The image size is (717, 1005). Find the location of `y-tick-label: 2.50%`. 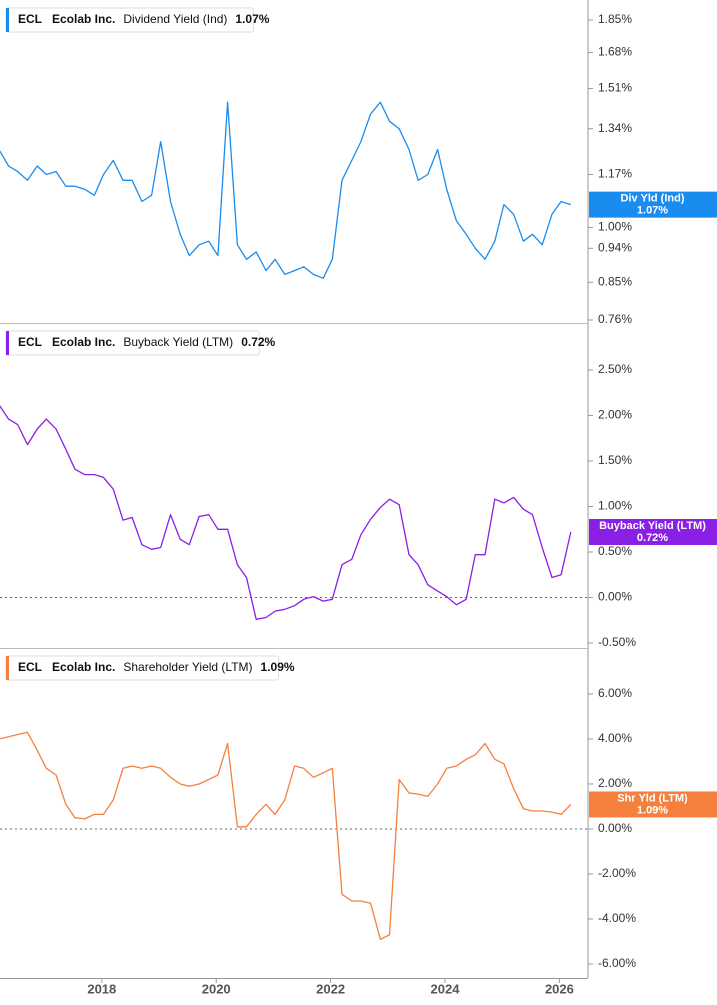

y-tick-label: 2.50% is located at coordinates (615, 369).